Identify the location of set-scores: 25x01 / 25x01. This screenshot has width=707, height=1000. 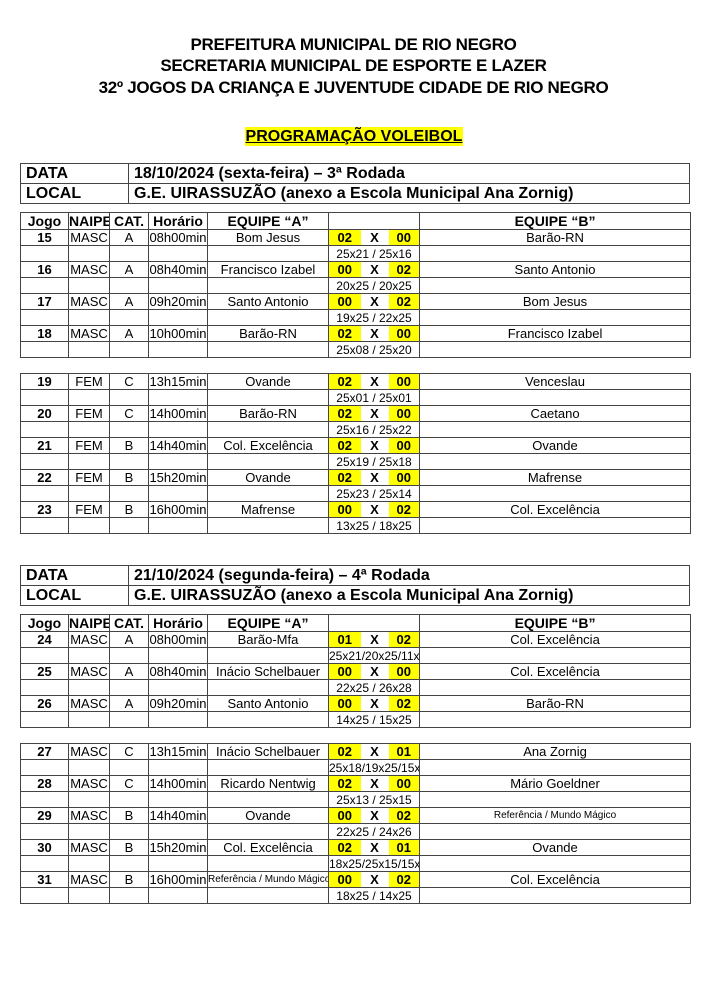
(374, 397).